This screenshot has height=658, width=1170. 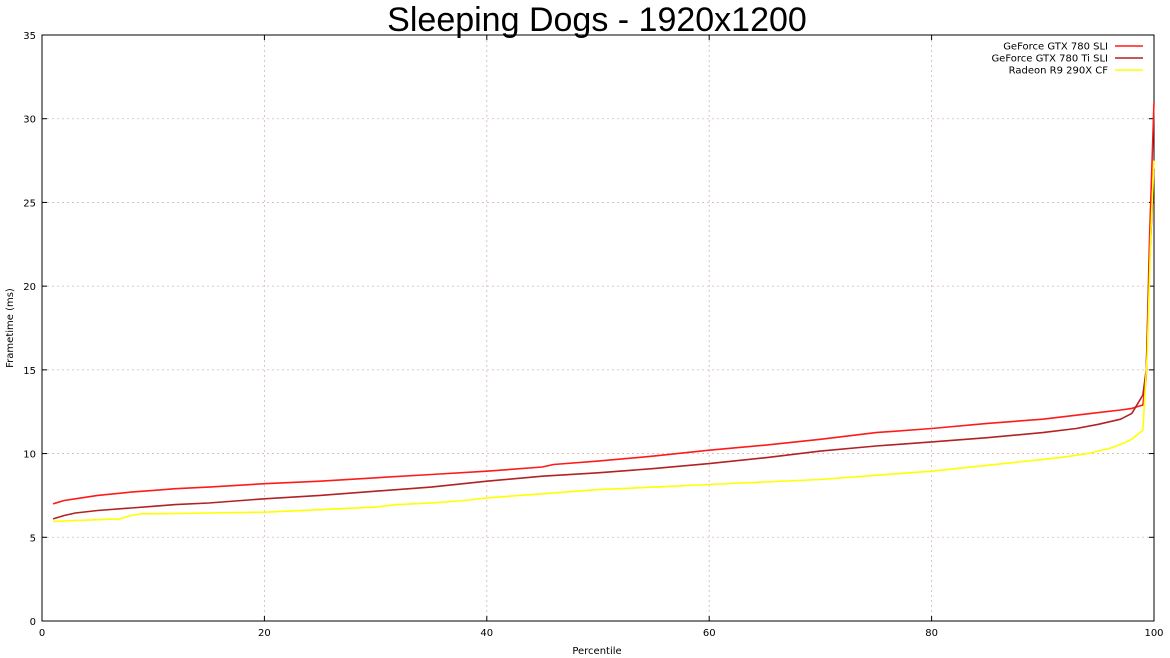 I want to click on y-tick-label: 25, so click(x=29, y=203).